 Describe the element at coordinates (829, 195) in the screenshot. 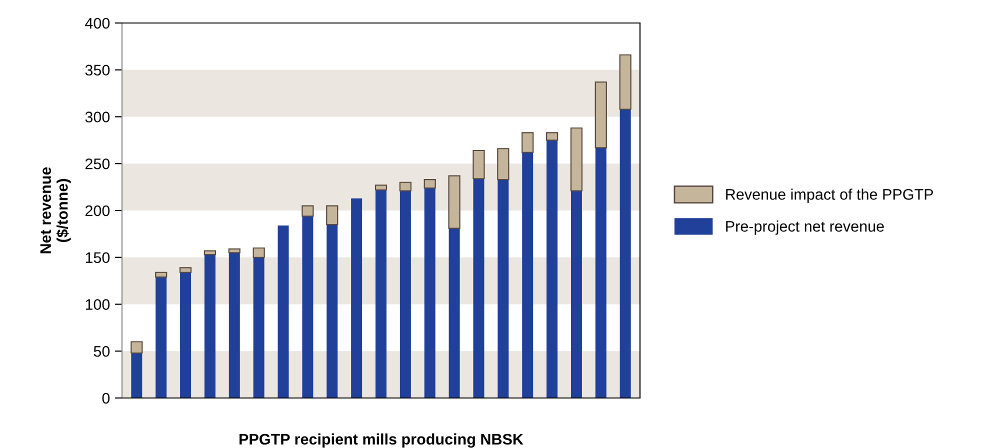

I see `legend-label: Revenue impact of the PPGTP` at that location.